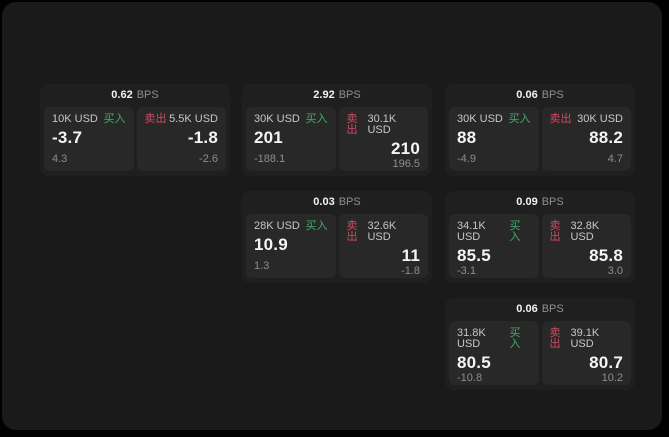 The width and height of the screenshot is (669, 437). Describe the element at coordinates (181, 139) in the screenshot. I see `sell-quote-panel: 卖出 5.5K USD -1.8 -2.6` at that location.